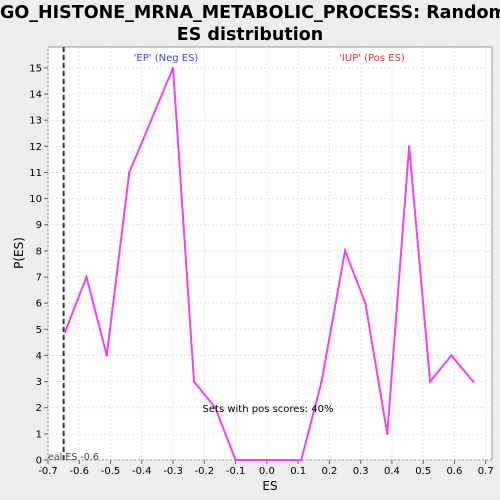  I want to click on y-tick-label: 14, so click(35, 95).